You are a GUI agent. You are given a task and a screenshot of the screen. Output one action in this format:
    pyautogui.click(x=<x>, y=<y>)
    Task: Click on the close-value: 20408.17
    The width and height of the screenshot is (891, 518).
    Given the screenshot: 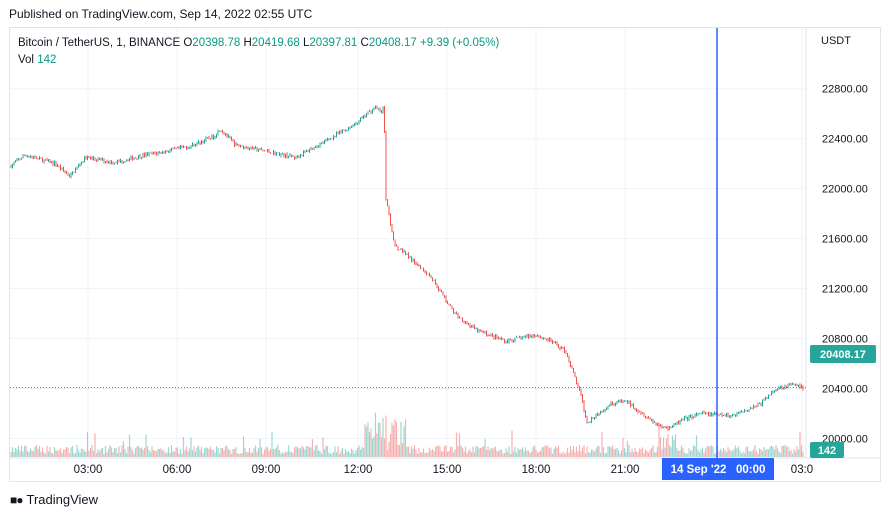 What is the action you would take?
    pyautogui.click(x=392, y=43)
    